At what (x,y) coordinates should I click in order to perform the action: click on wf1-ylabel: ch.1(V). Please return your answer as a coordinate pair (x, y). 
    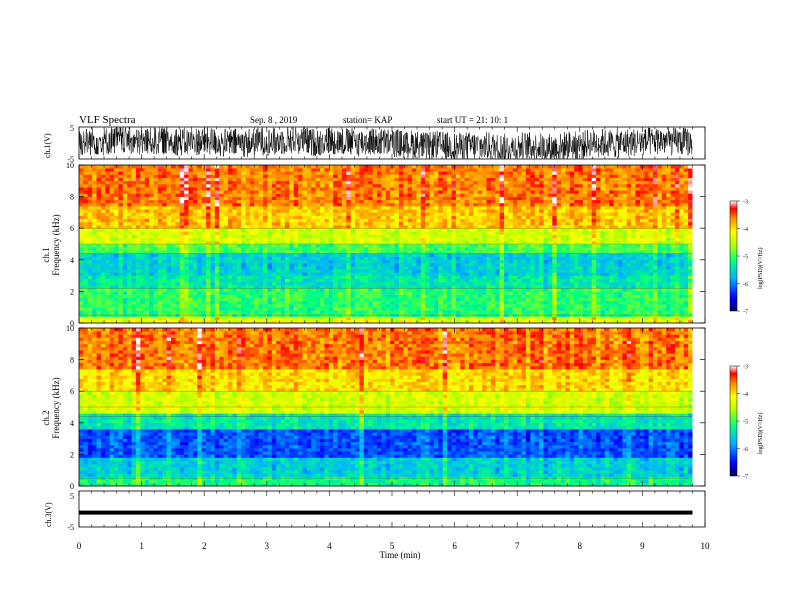
    Looking at the image, I should click on (47, 145).